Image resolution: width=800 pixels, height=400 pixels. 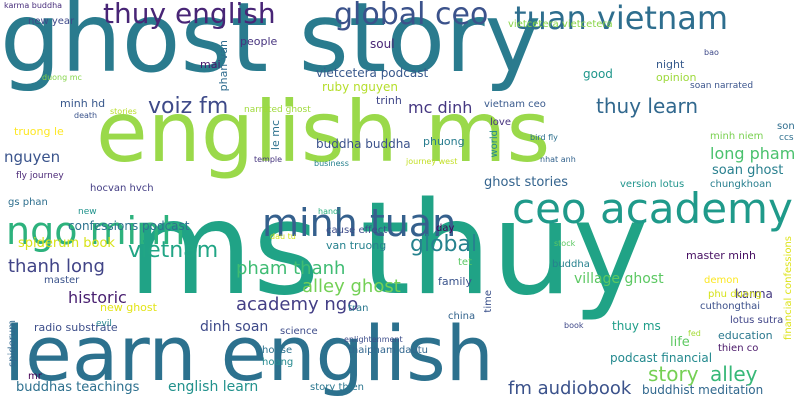 What do you see at coordinates (574, 325) in the screenshot?
I see `word: book` at bounding box center [574, 325].